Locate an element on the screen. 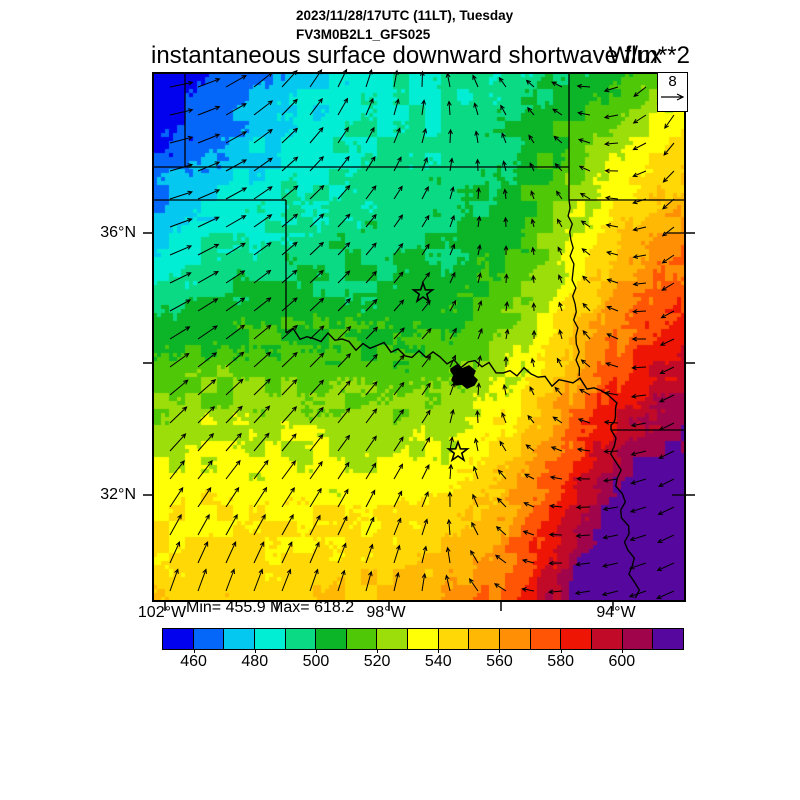 The width and height of the screenshot is (800, 800). lat-tick-label: 32°N is located at coordinates (118, 494).